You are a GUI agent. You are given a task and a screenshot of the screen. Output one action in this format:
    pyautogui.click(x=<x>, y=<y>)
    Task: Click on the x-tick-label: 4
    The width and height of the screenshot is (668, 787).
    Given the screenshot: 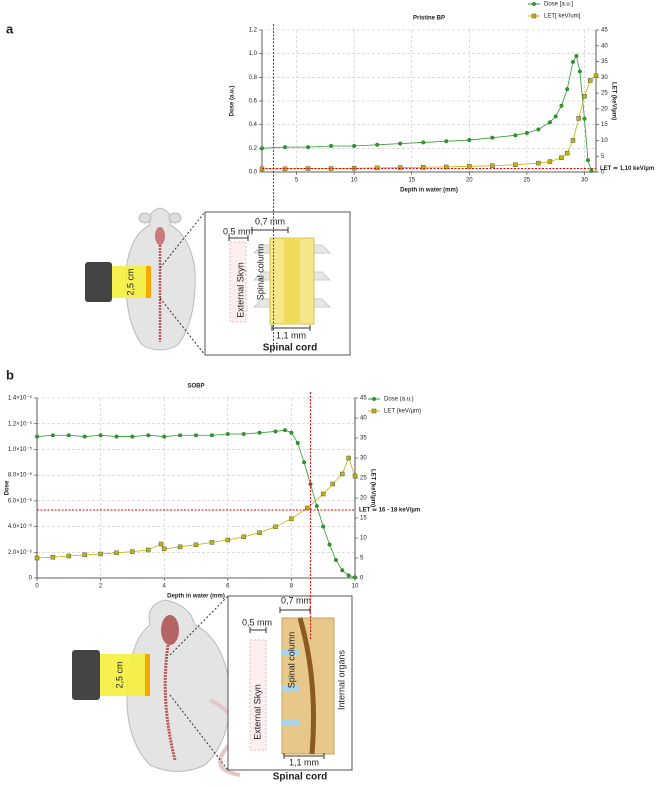 What is the action you would take?
    pyautogui.click(x=165, y=587)
    